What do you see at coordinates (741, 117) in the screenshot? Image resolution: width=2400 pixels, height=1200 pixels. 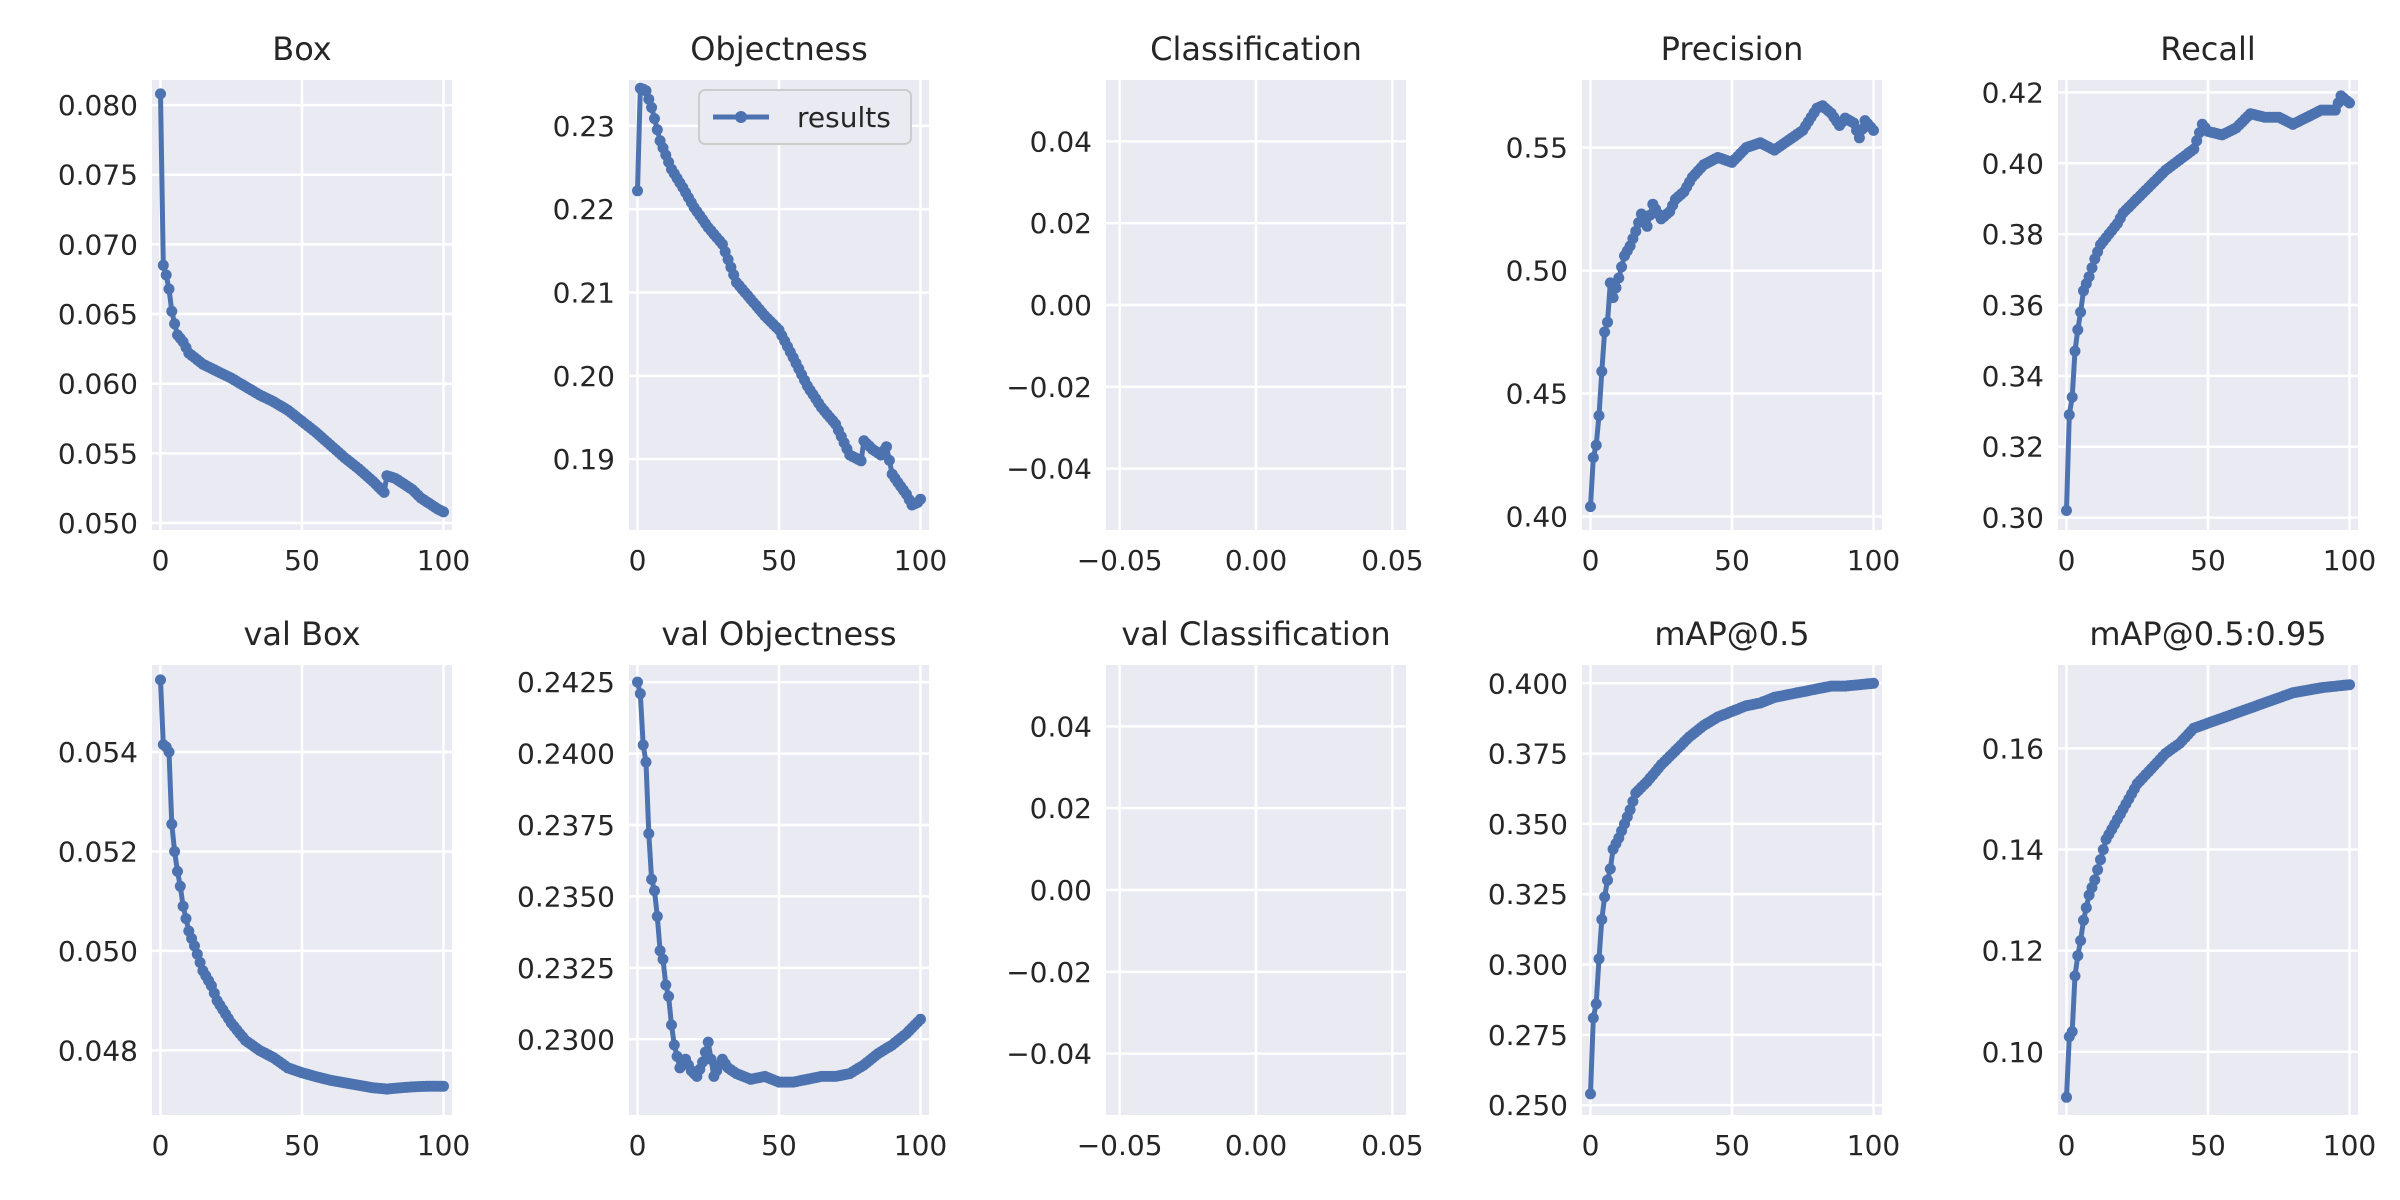 I see `legend-marker` at bounding box center [741, 117].